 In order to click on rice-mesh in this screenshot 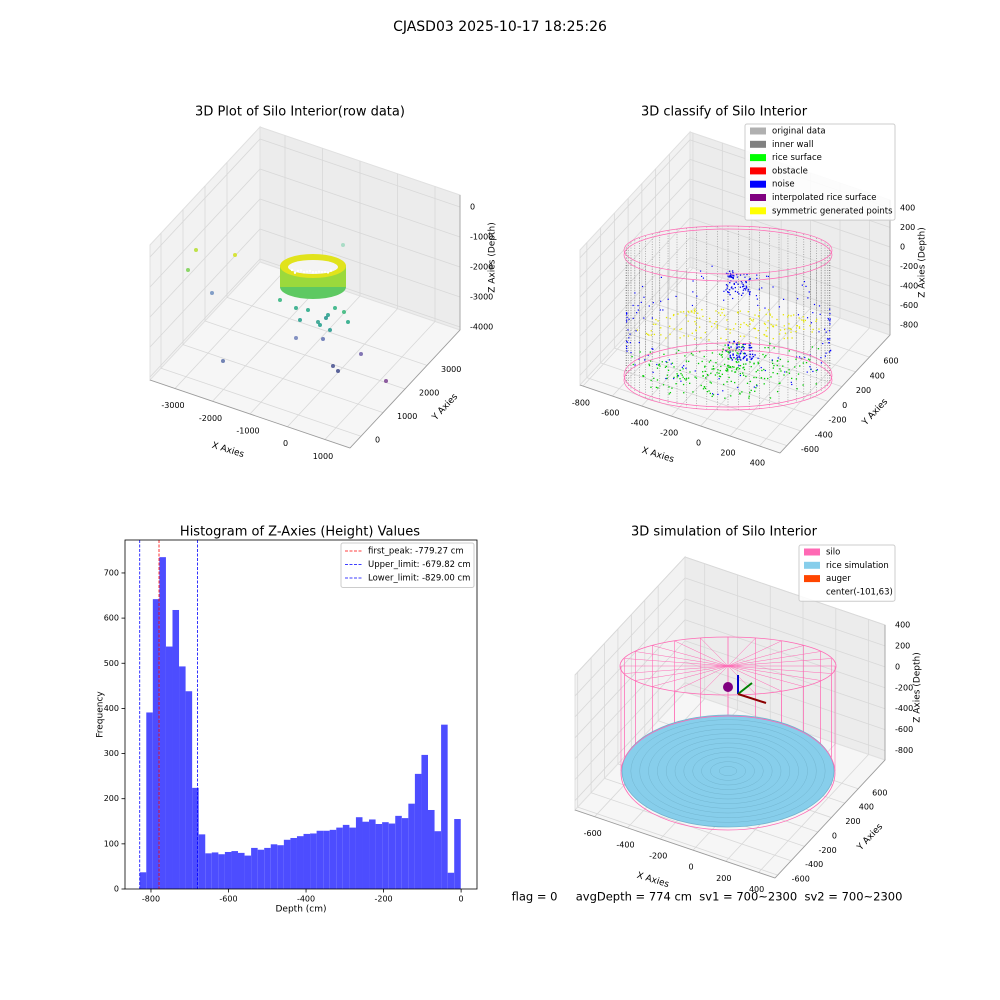, I will do `click(728, 771)`.